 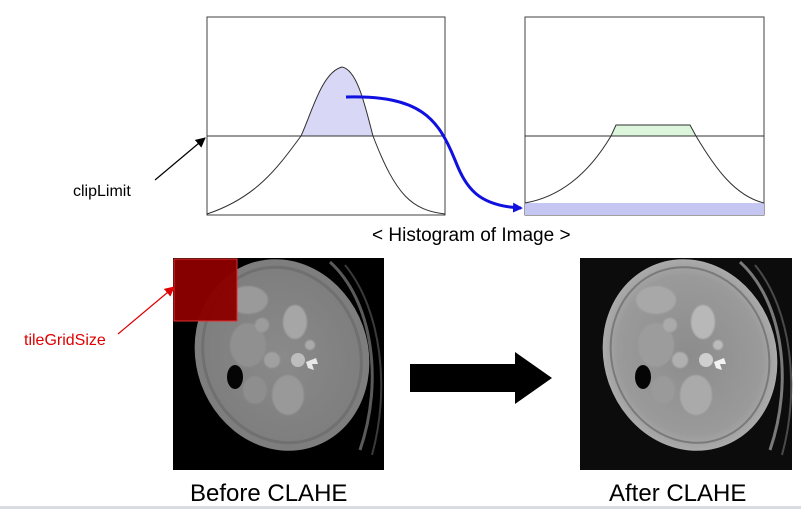 What do you see at coordinates (471, 235) in the screenshot?
I see `histogram-caption: < Histogram of Image >` at bounding box center [471, 235].